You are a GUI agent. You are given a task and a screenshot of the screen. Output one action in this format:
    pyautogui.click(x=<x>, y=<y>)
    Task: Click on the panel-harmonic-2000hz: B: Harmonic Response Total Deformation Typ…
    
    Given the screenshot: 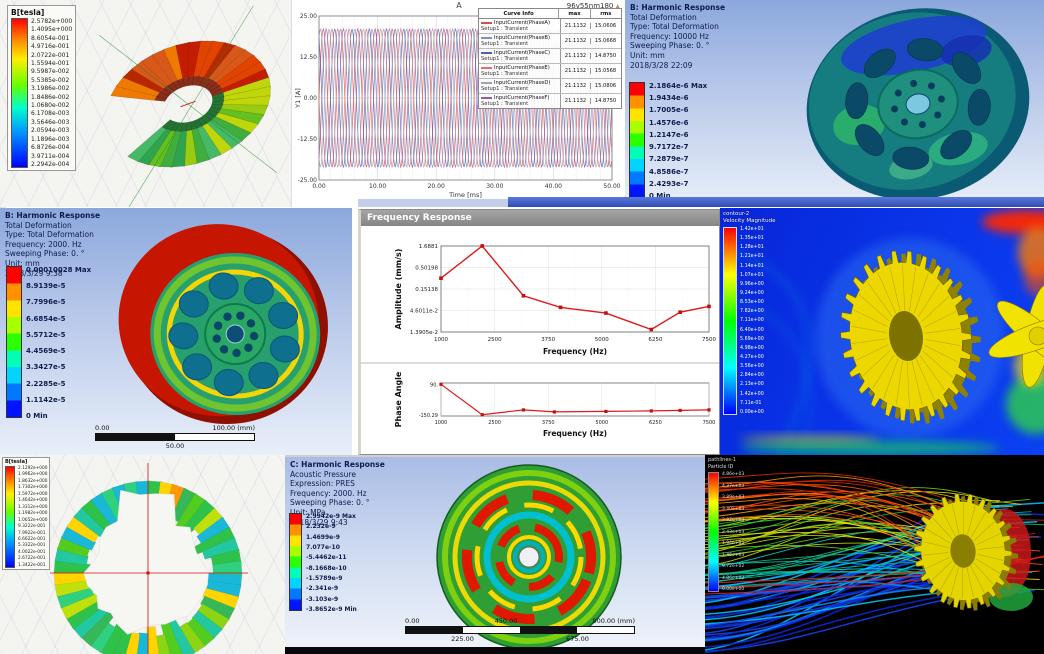 What is the action you would take?
    pyautogui.click(x=176, y=331)
    